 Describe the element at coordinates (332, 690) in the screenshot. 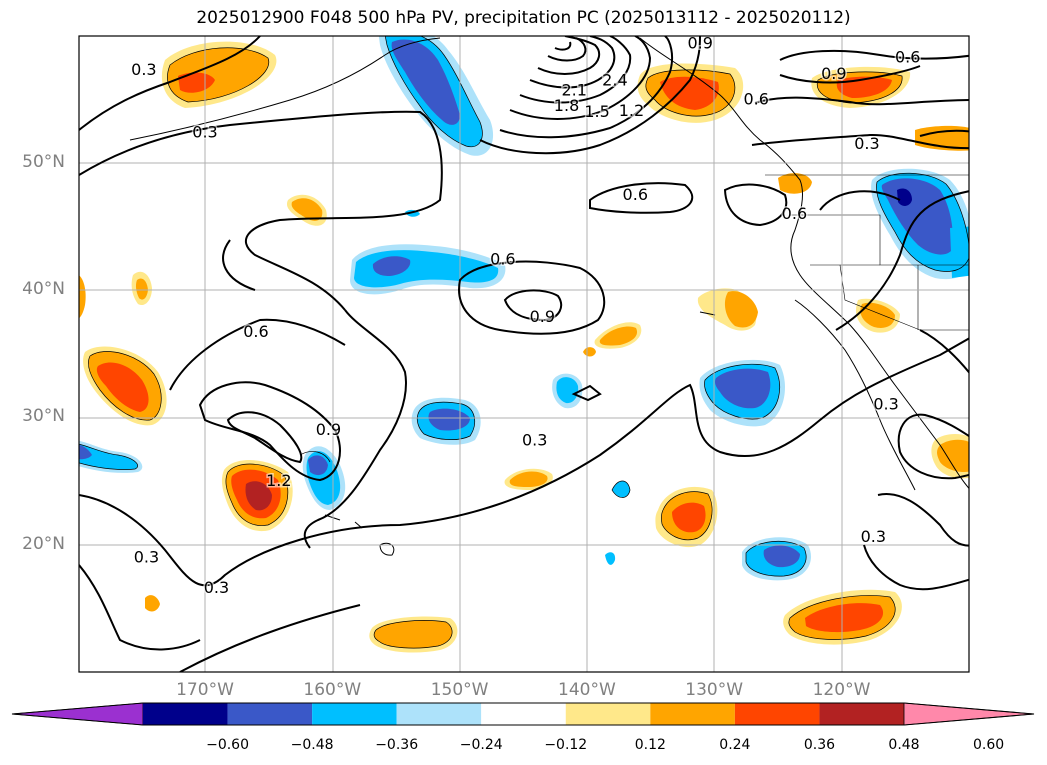

I see `lon-label: 160°W` at that location.